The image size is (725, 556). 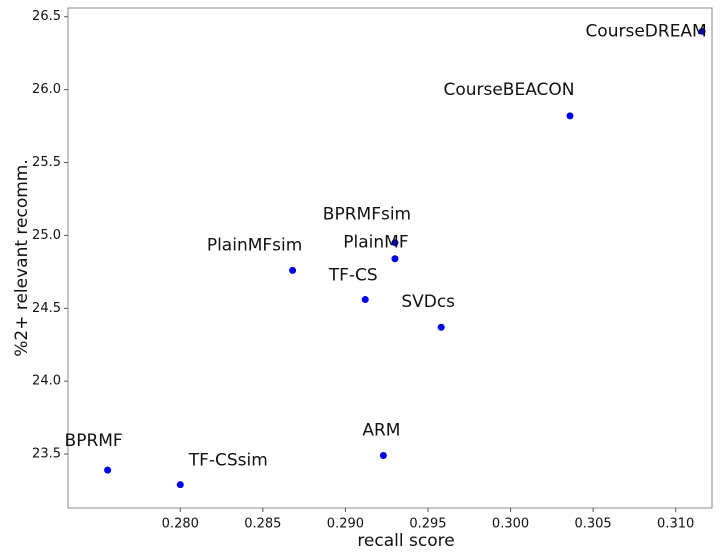 What do you see at coordinates (375, 243) in the screenshot?
I see `point-label: PlainMF` at bounding box center [375, 243].